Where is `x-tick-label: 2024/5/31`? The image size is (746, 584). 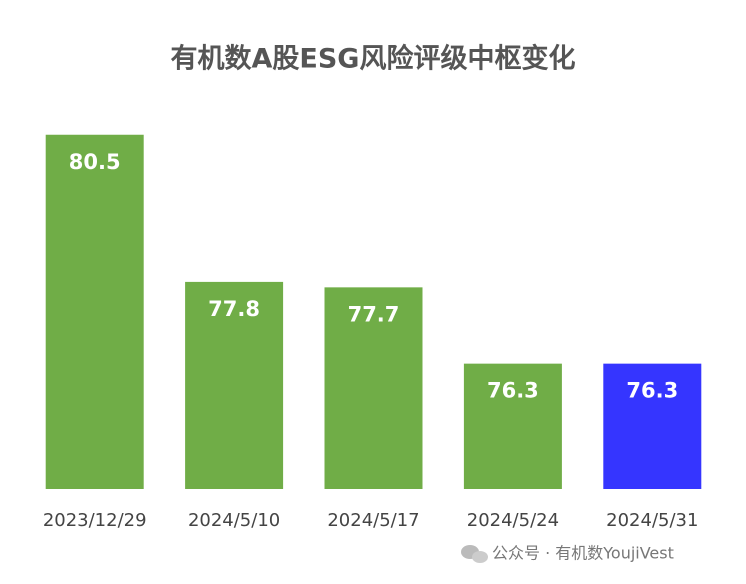 x-tick-label: 2024/5/31 is located at coordinates (652, 520).